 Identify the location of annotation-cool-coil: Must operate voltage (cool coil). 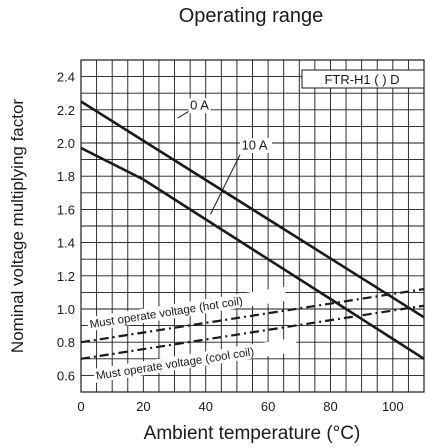
(175, 364).